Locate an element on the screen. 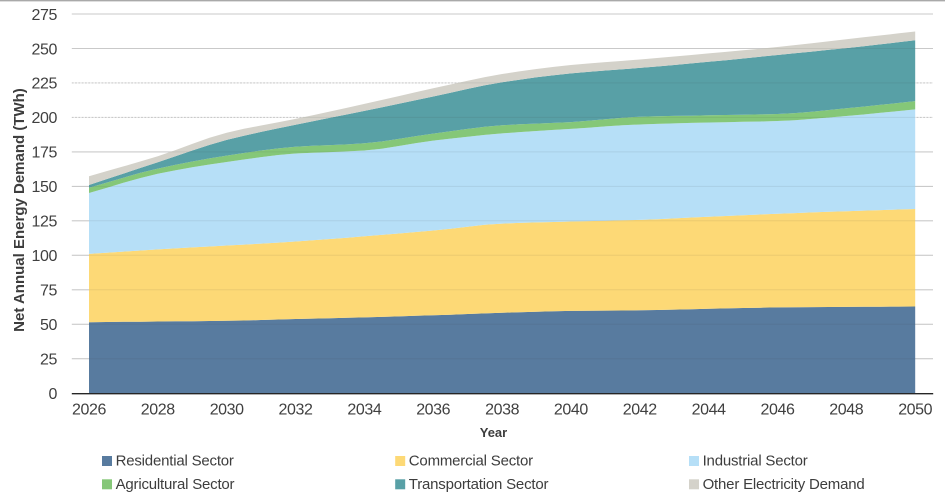  svg-text: 75 is located at coordinates (48, 291).